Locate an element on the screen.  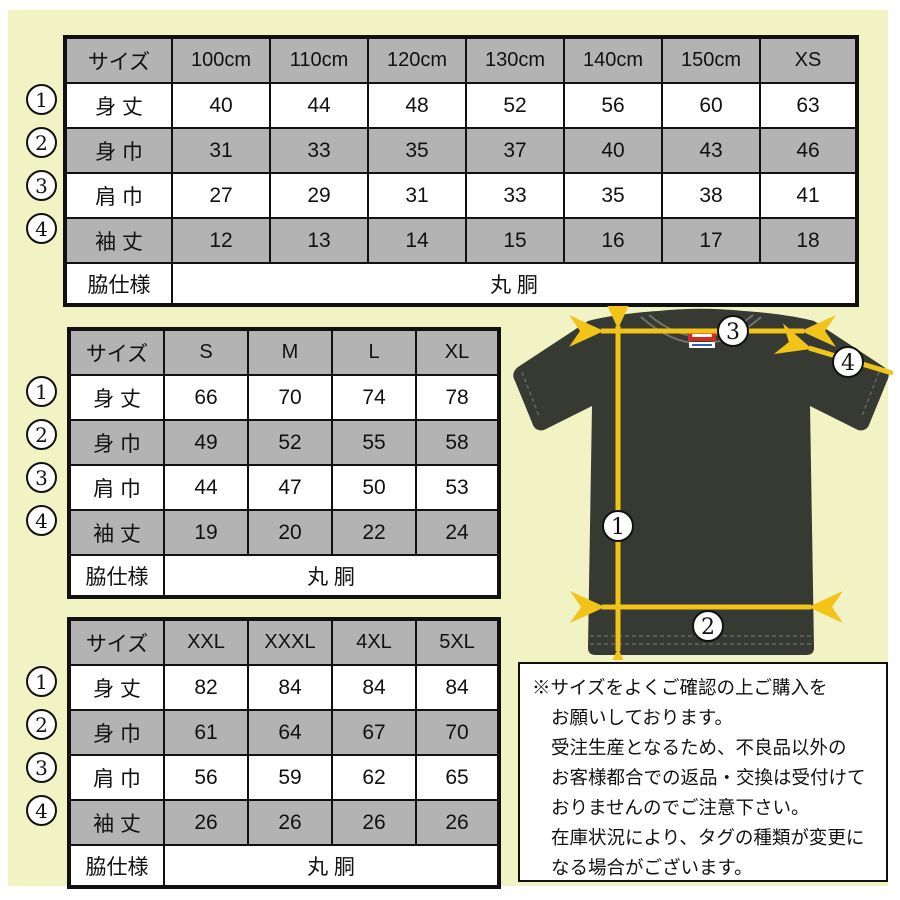
column-header-cell: S is located at coordinates (206, 352).